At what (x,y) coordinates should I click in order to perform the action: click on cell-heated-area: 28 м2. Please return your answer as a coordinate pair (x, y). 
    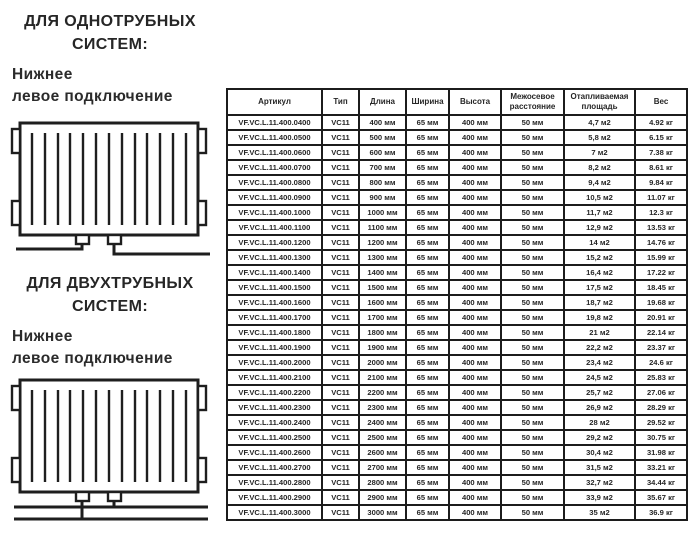
    Looking at the image, I should click on (599, 422).